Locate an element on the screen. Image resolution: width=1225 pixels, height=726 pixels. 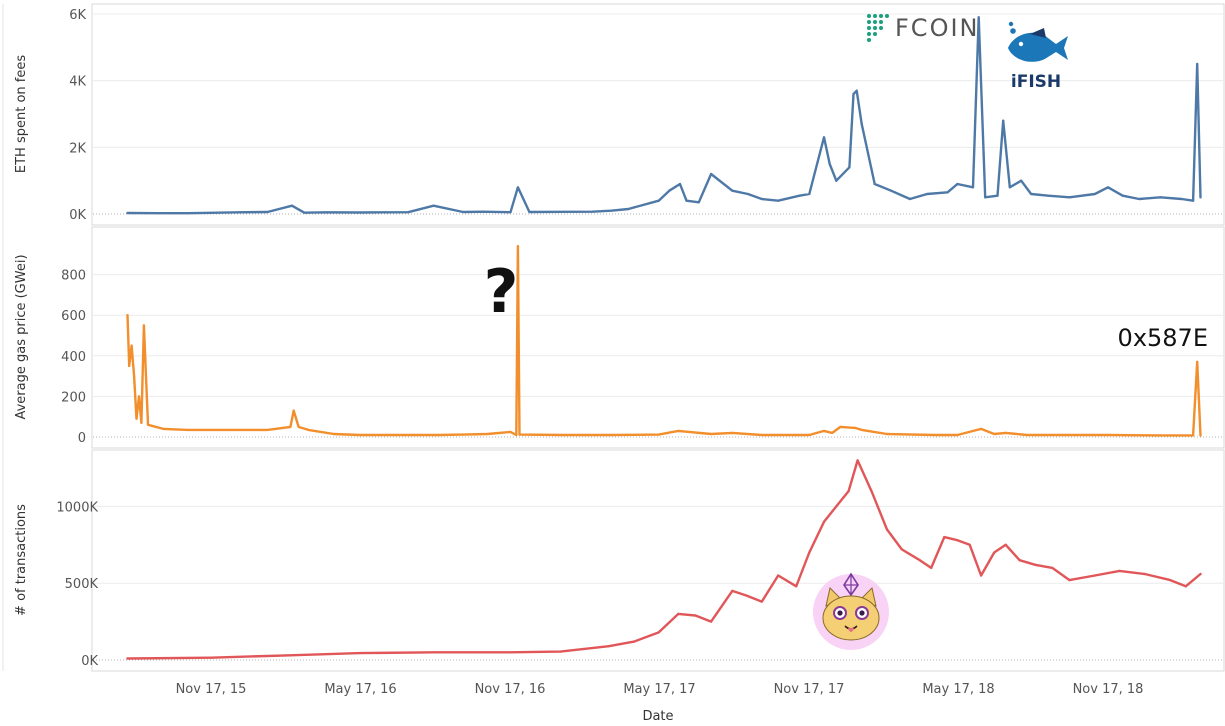
address-annotation: 0x587E is located at coordinates (1163, 338).